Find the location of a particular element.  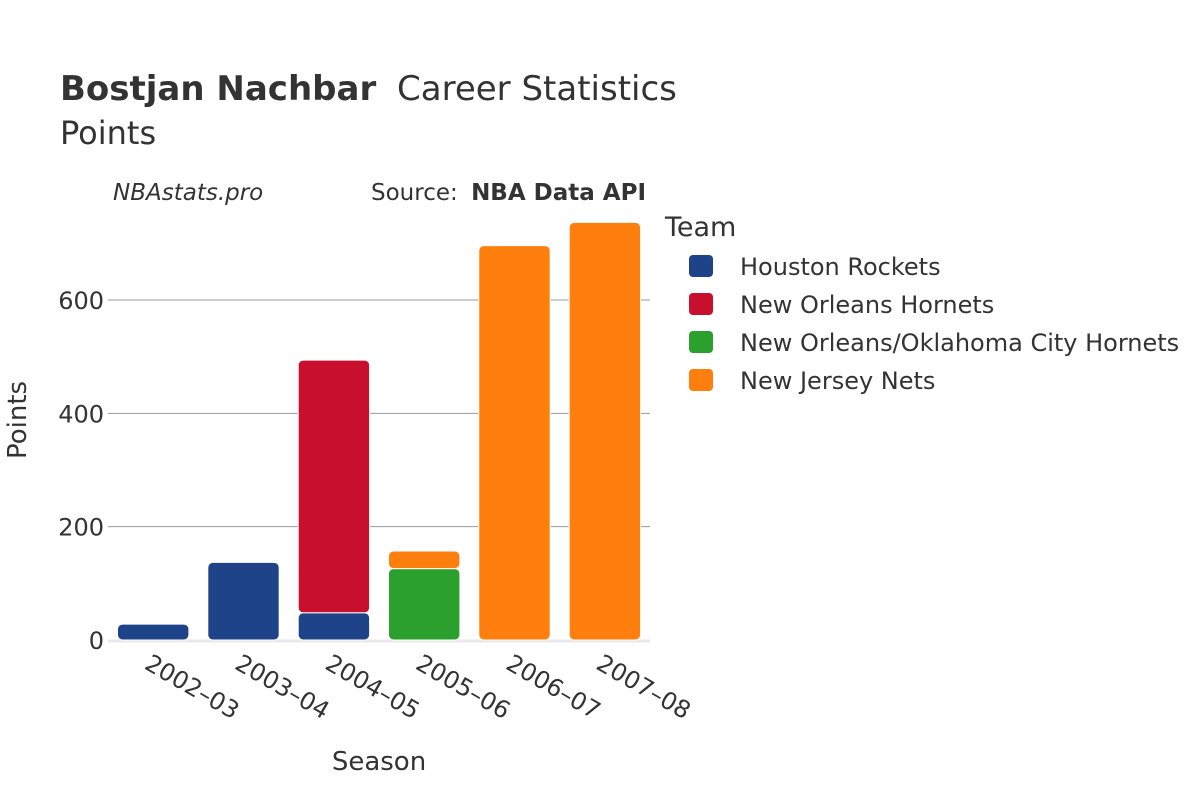

x-tick-label: 2007–08 is located at coordinates (644, 687).